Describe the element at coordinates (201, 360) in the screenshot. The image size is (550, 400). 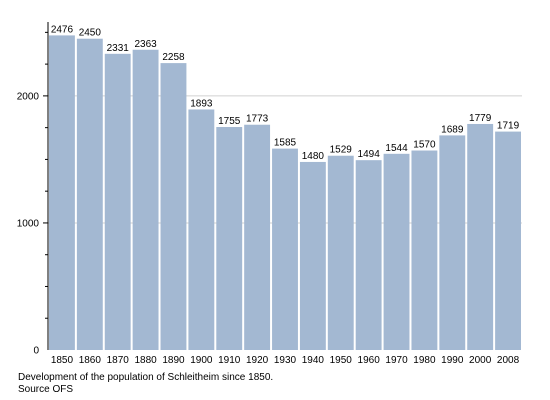
I see `x-tick-label: 1900` at that location.